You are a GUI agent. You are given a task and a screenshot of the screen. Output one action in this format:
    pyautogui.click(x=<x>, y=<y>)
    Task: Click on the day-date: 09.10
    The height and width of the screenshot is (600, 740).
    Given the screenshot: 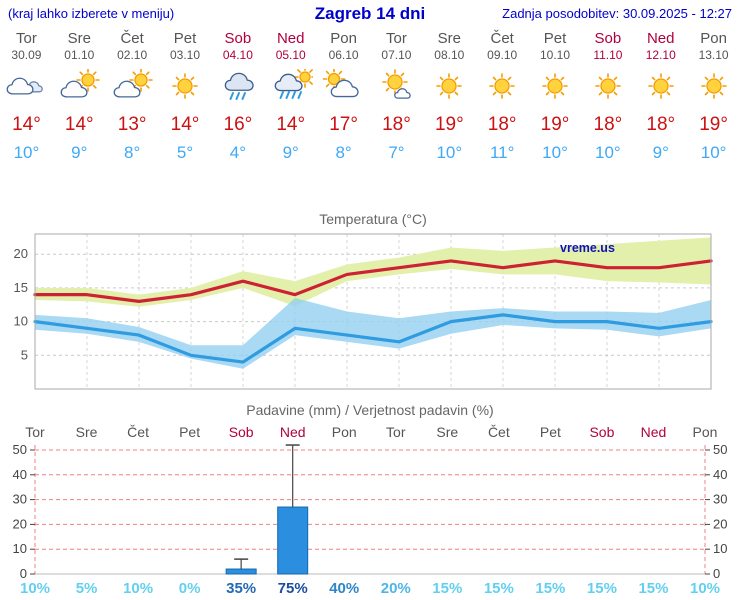 What is the action you would take?
    pyautogui.click(x=502, y=55)
    